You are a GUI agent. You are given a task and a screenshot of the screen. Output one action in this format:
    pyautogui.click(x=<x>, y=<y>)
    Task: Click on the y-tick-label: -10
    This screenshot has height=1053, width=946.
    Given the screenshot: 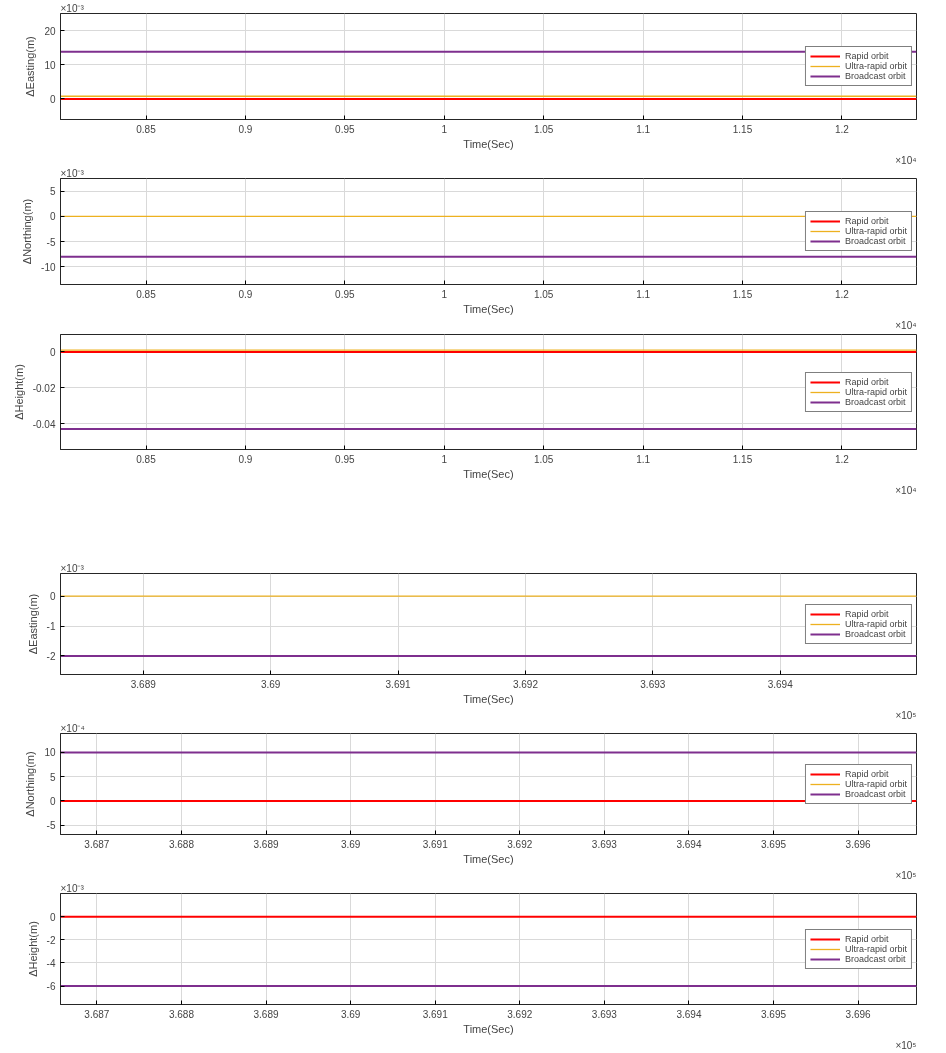 What is the action you would take?
    pyautogui.click(x=48, y=267)
    